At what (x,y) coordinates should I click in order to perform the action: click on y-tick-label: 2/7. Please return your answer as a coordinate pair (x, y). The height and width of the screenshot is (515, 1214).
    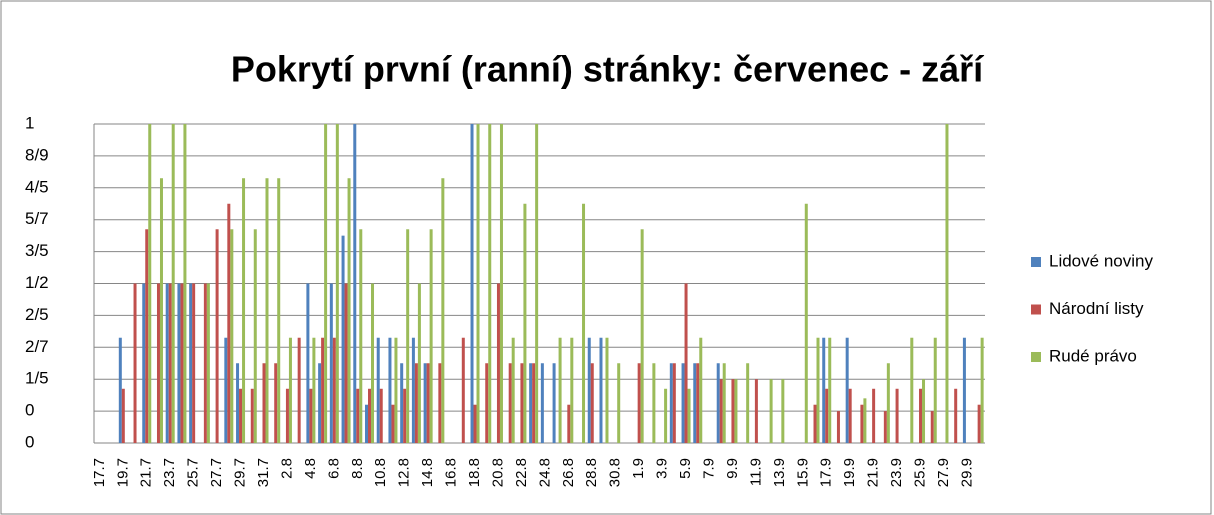
    Looking at the image, I should click on (37, 346).